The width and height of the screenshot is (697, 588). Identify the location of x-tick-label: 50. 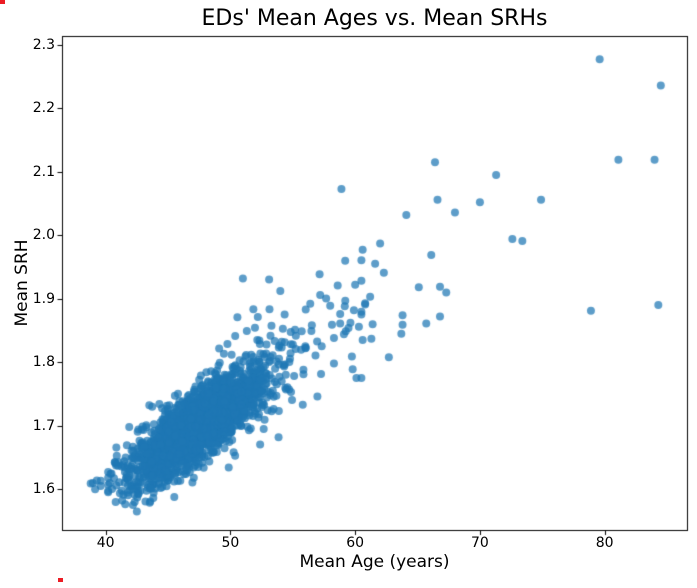
(230, 543).